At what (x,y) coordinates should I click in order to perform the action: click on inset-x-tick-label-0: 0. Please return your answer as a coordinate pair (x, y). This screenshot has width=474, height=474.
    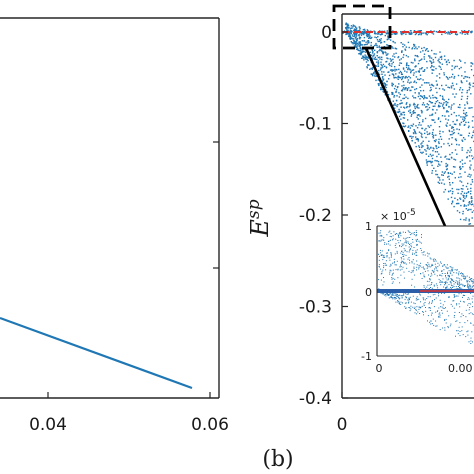
    Looking at the image, I should click on (379, 368).